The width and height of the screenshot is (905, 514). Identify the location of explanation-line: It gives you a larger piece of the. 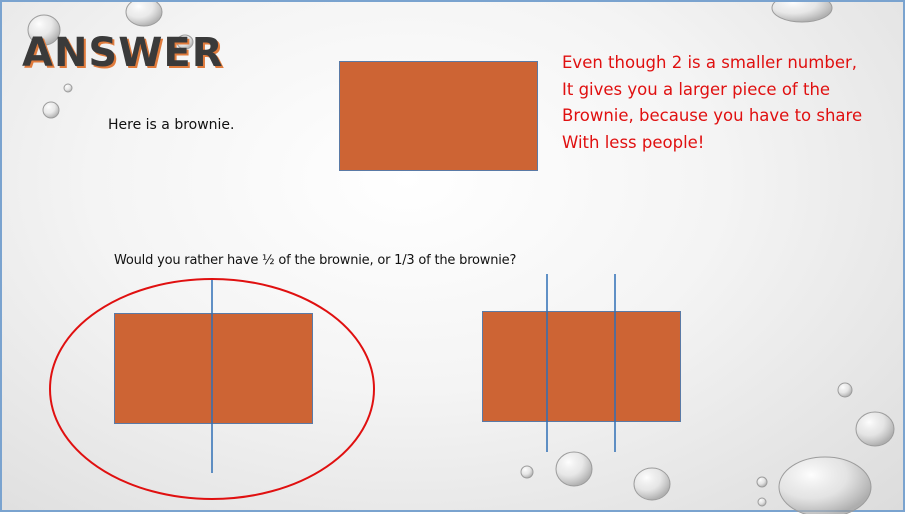
(696, 89).